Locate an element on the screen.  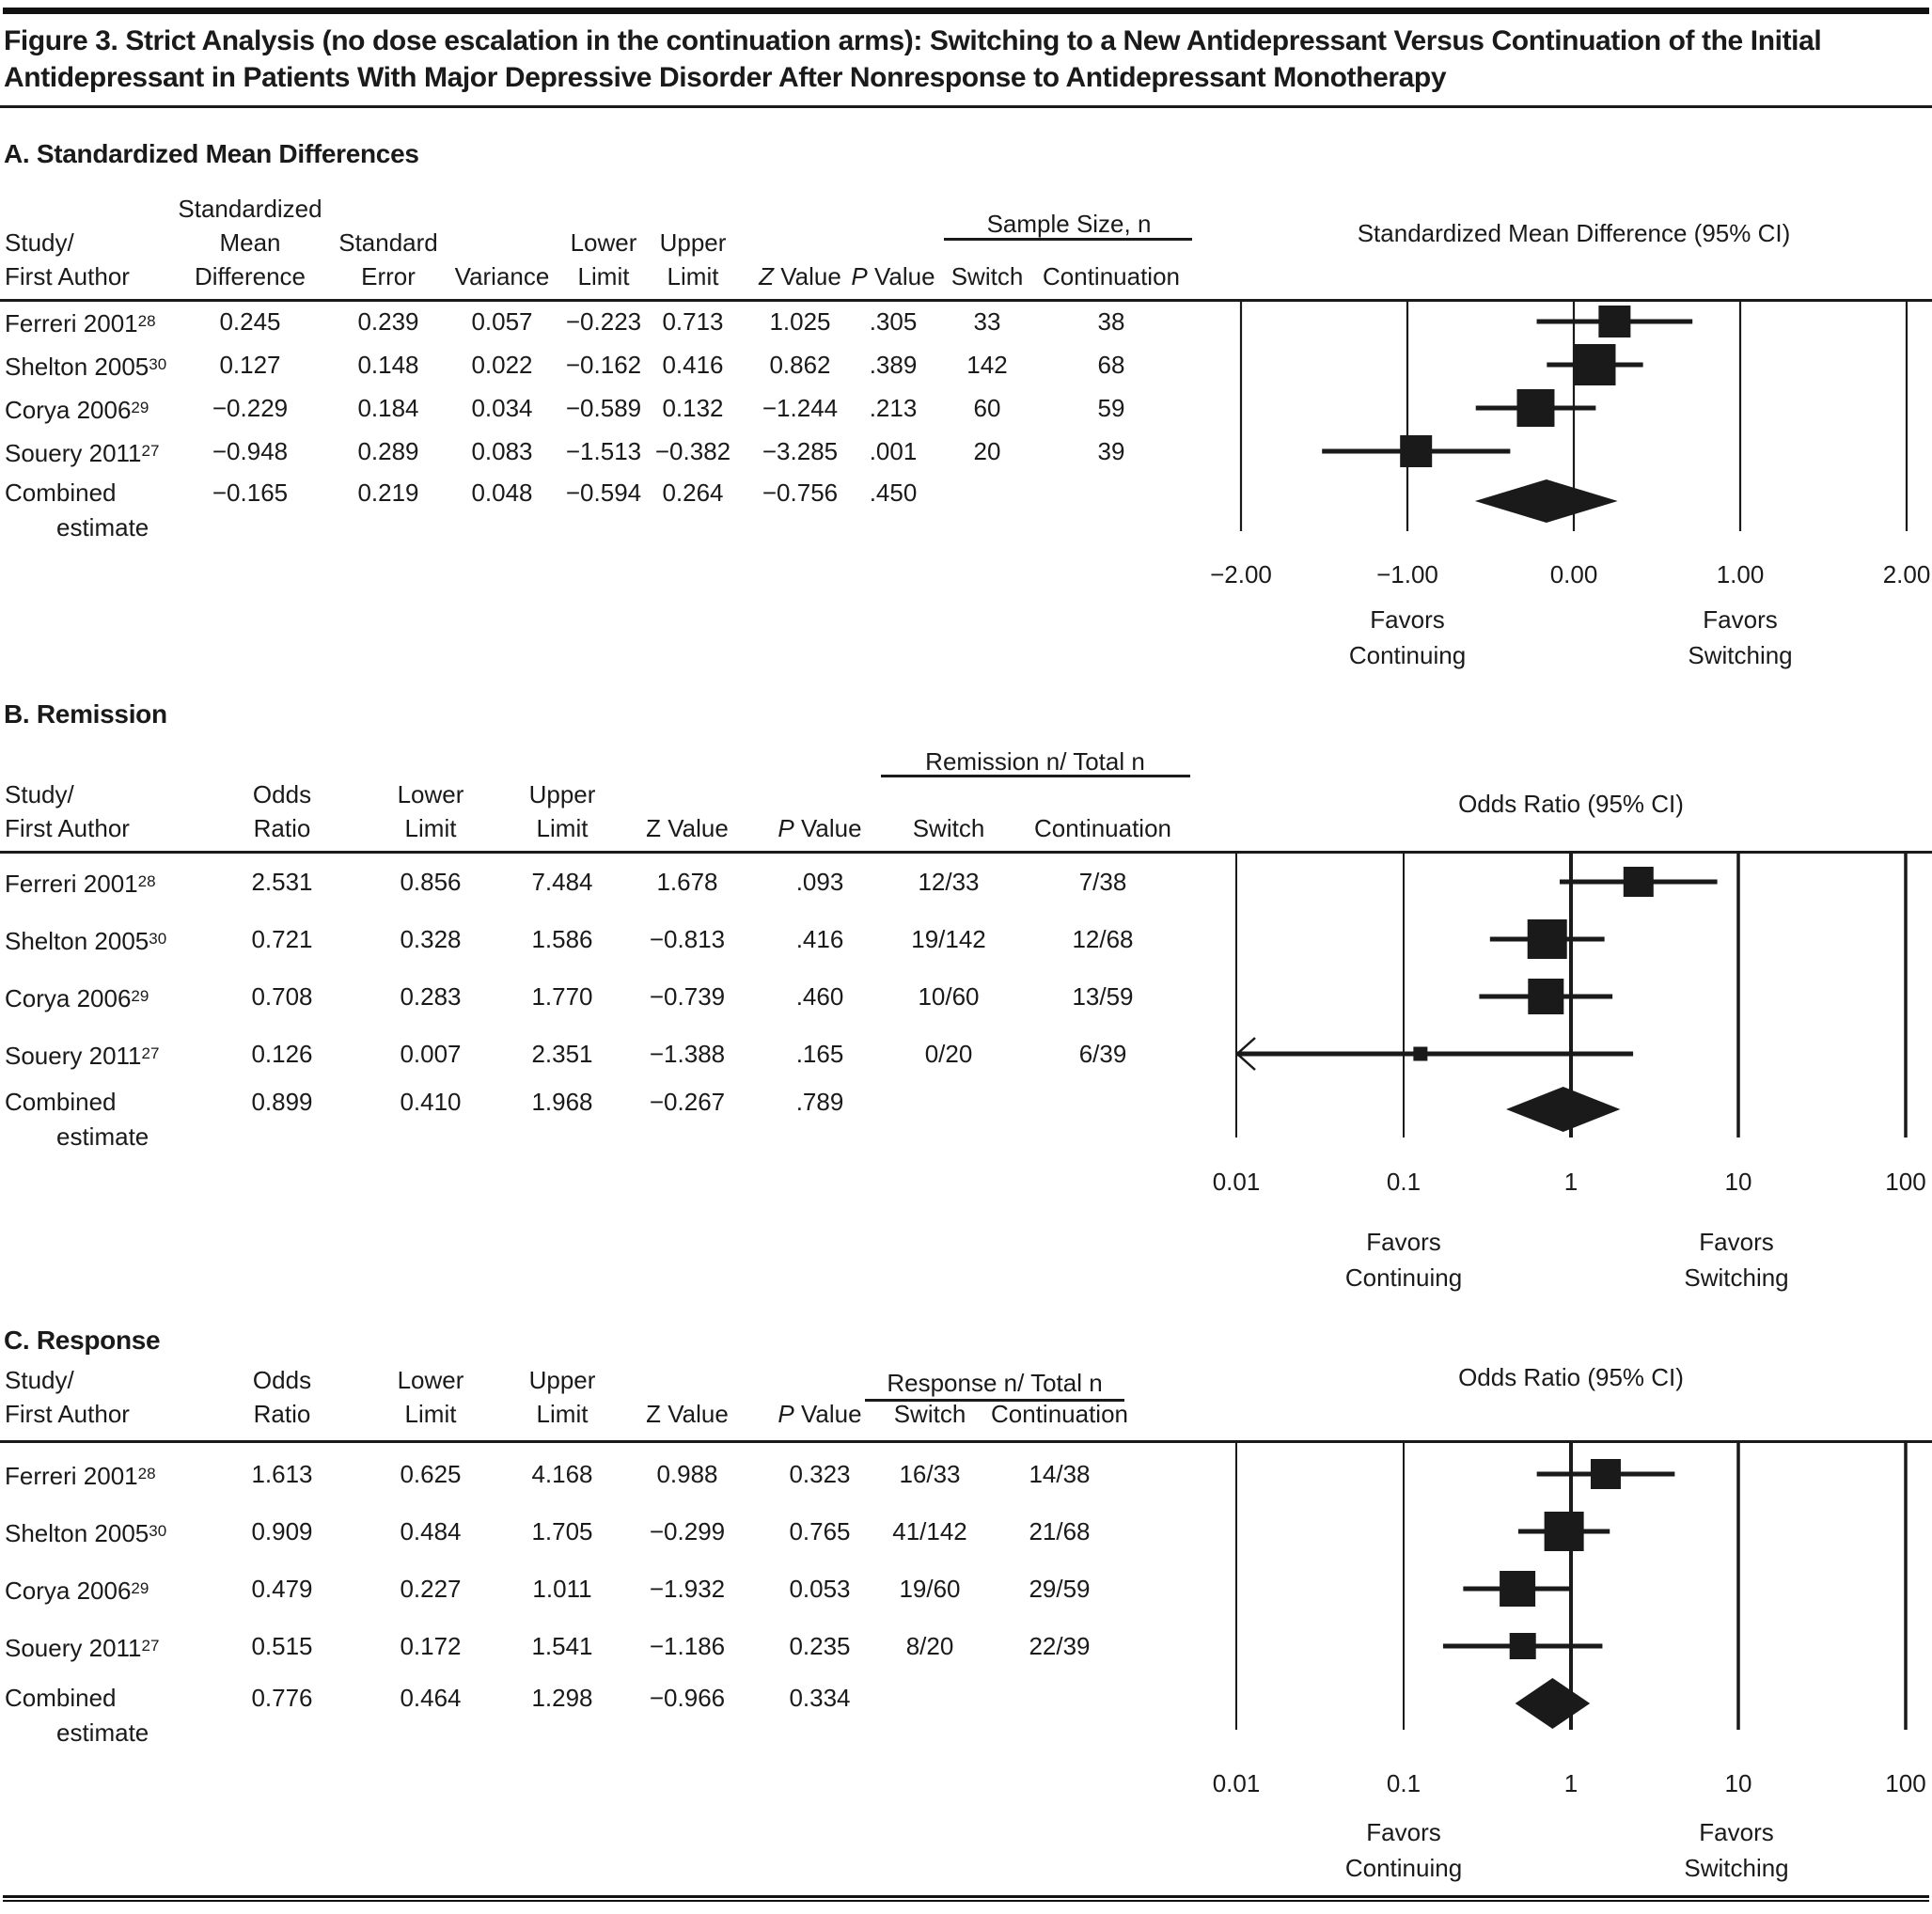
continuation-cell: 12/68 is located at coordinates (1103, 939).